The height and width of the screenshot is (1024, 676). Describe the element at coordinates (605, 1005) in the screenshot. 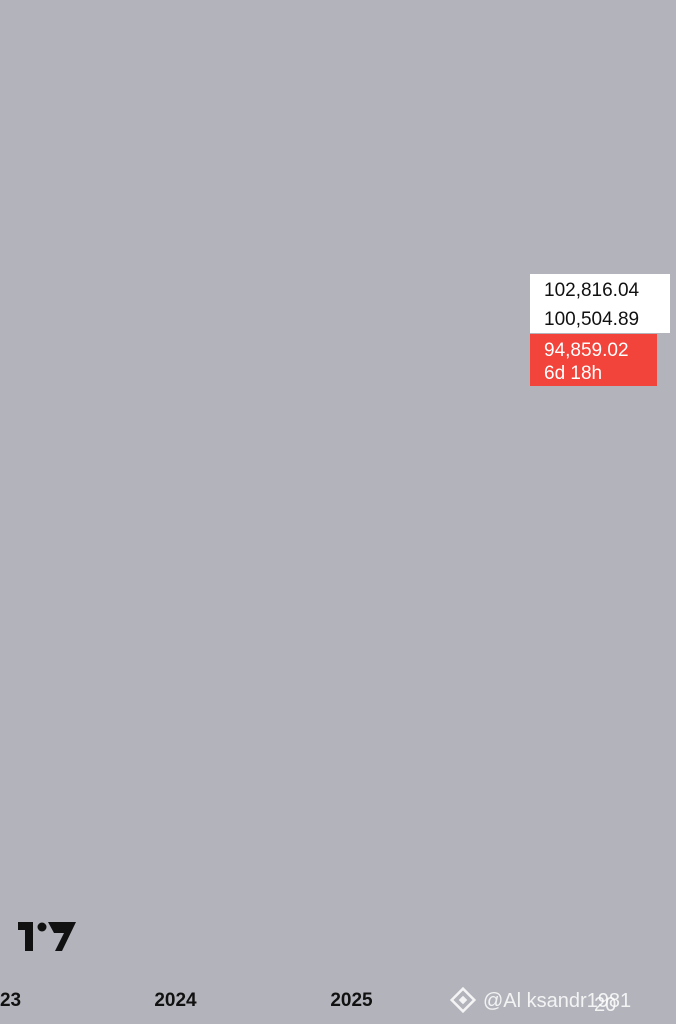

I see `watermark-year: 20` at that location.